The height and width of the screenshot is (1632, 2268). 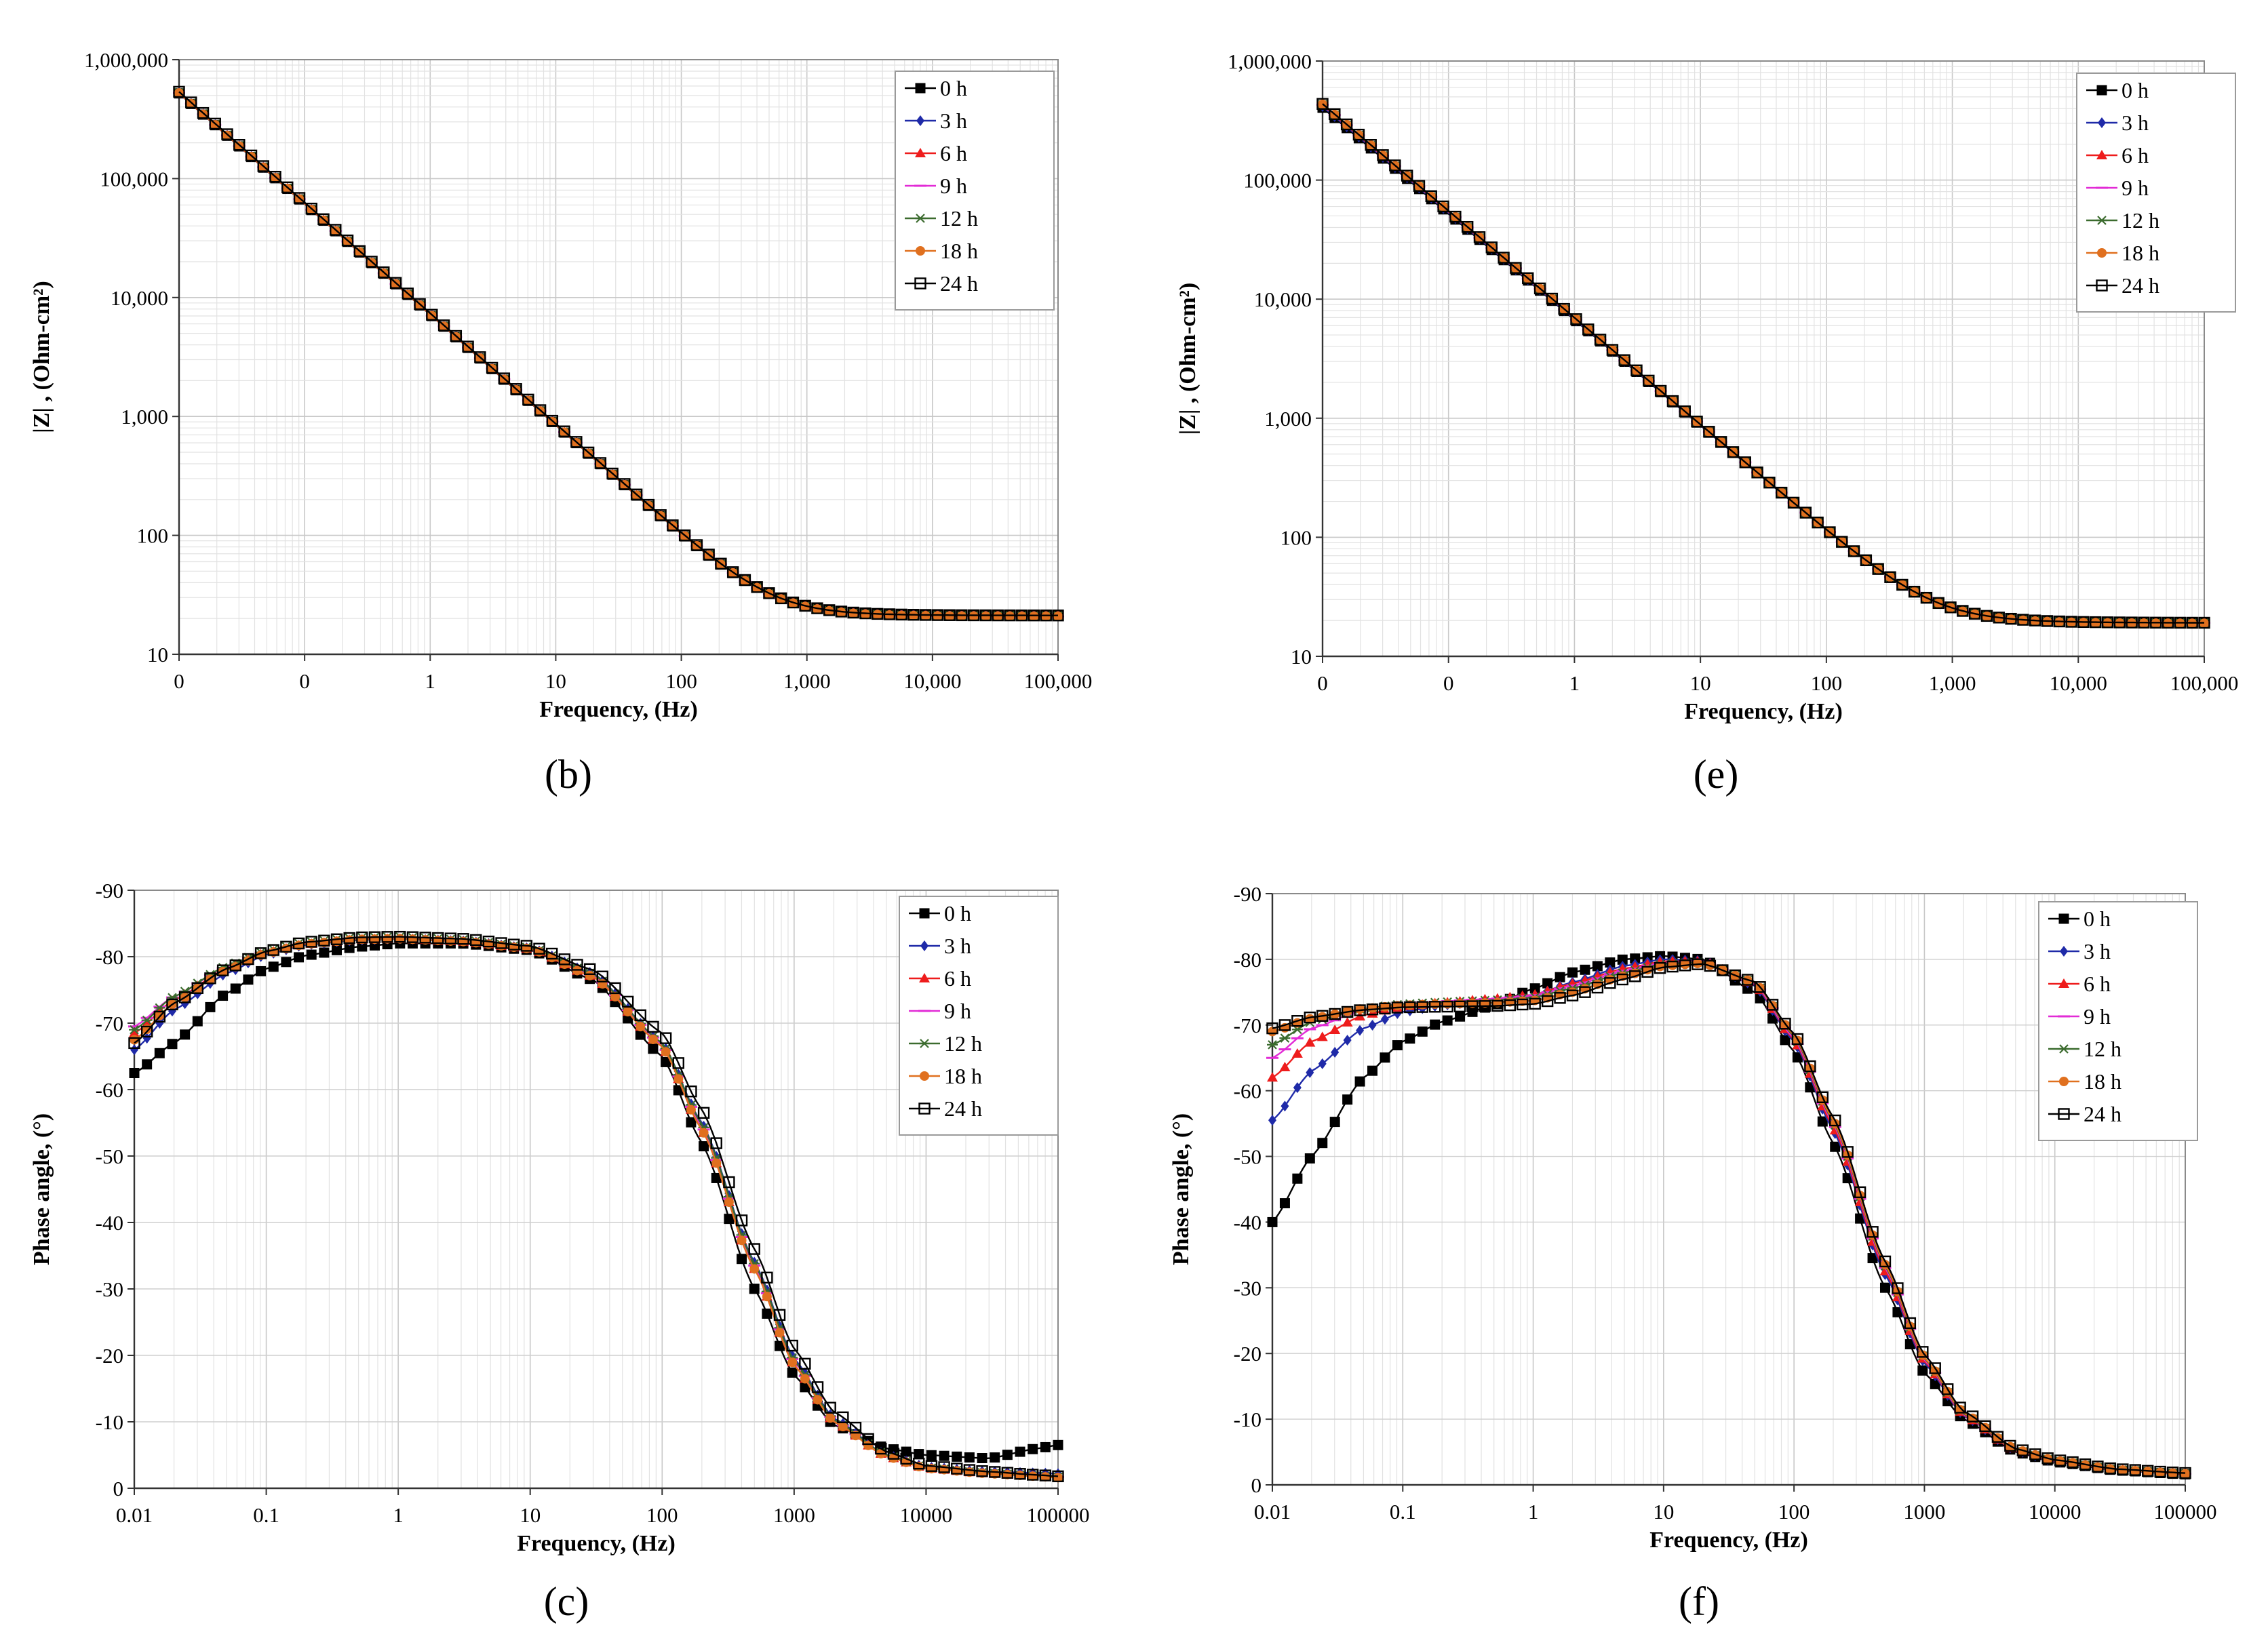 I want to click on plot-area, so click(x=1763, y=359).